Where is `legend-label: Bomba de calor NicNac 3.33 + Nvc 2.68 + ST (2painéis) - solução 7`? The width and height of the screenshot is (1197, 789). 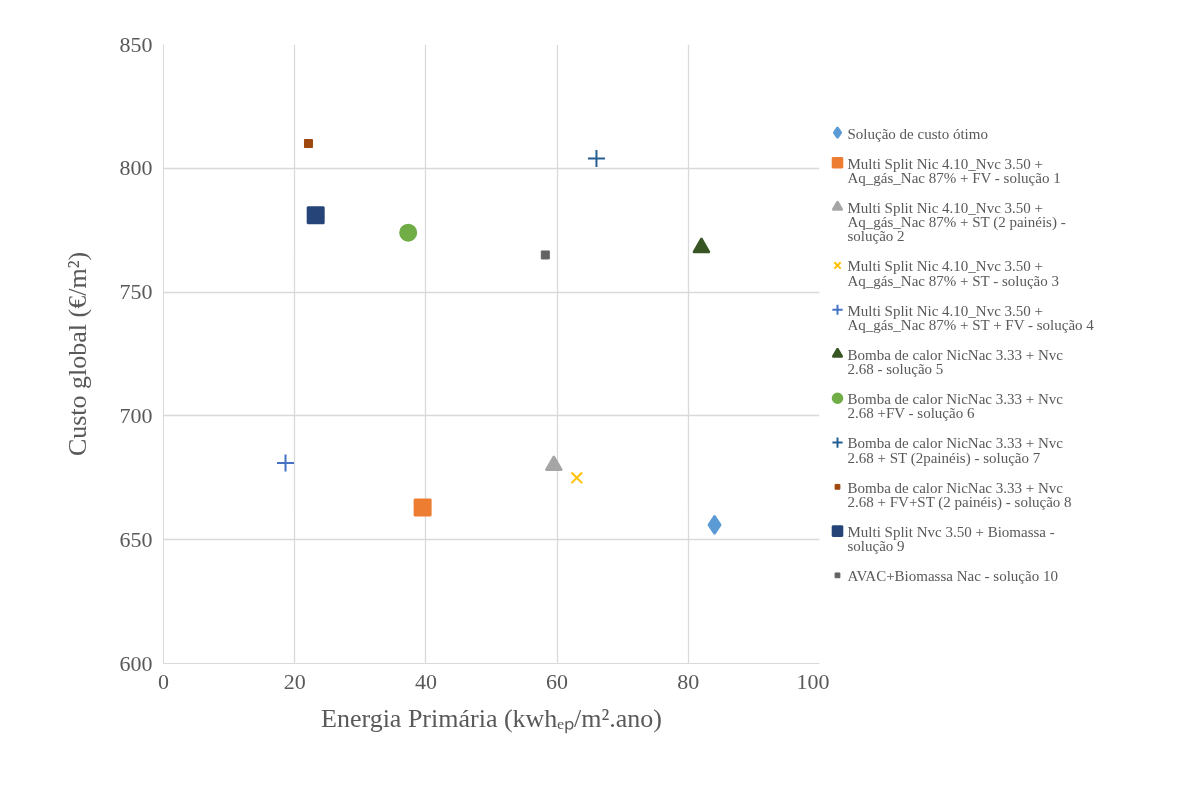 legend-label: Bomba de calor NicNac 3.33 + Nvc 2.68 + ST (2painéis) - solução 7 is located at coordinates (955, 451).